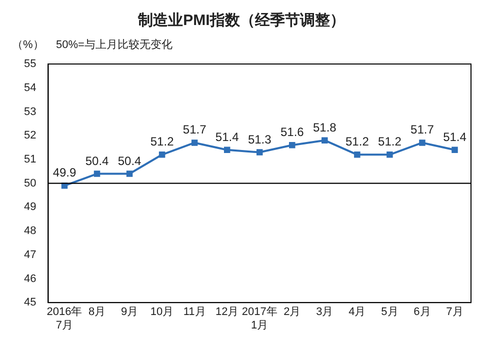 The image size is (493, 343). What do you see at coordinates (30, 88) in the screenshot?
I see `y-tick-label: 54` at bounding box center [30, 88].